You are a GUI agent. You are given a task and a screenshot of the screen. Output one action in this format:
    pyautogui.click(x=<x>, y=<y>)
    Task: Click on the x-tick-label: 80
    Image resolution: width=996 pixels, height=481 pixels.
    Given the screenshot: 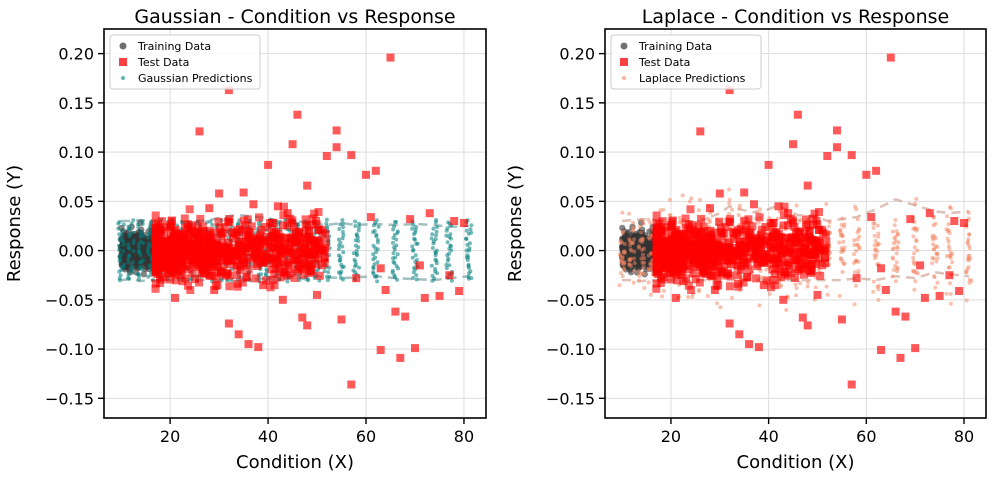 What is the action you would take?
    pyautogui.click(x=964, y=436)
    